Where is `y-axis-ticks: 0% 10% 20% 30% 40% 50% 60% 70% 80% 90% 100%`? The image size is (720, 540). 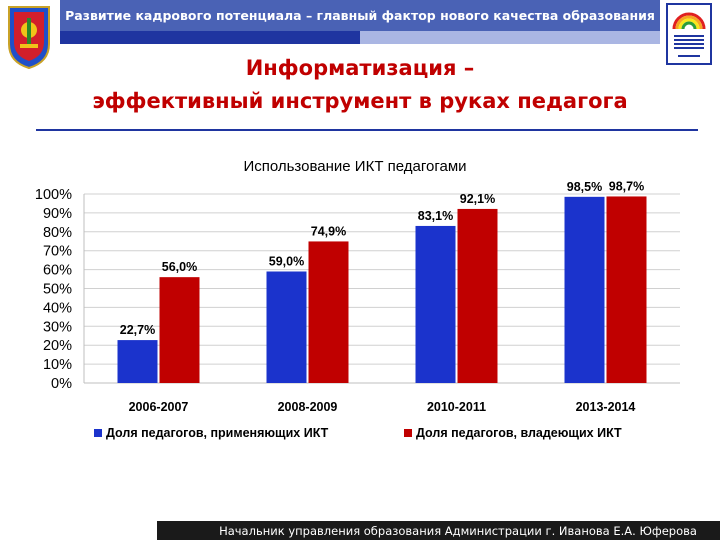
y-axis-ticks: 0% 10% 20% 30% 40% 50% 60% 70% 80% 90% 100% is located at coordinates (53, 289).